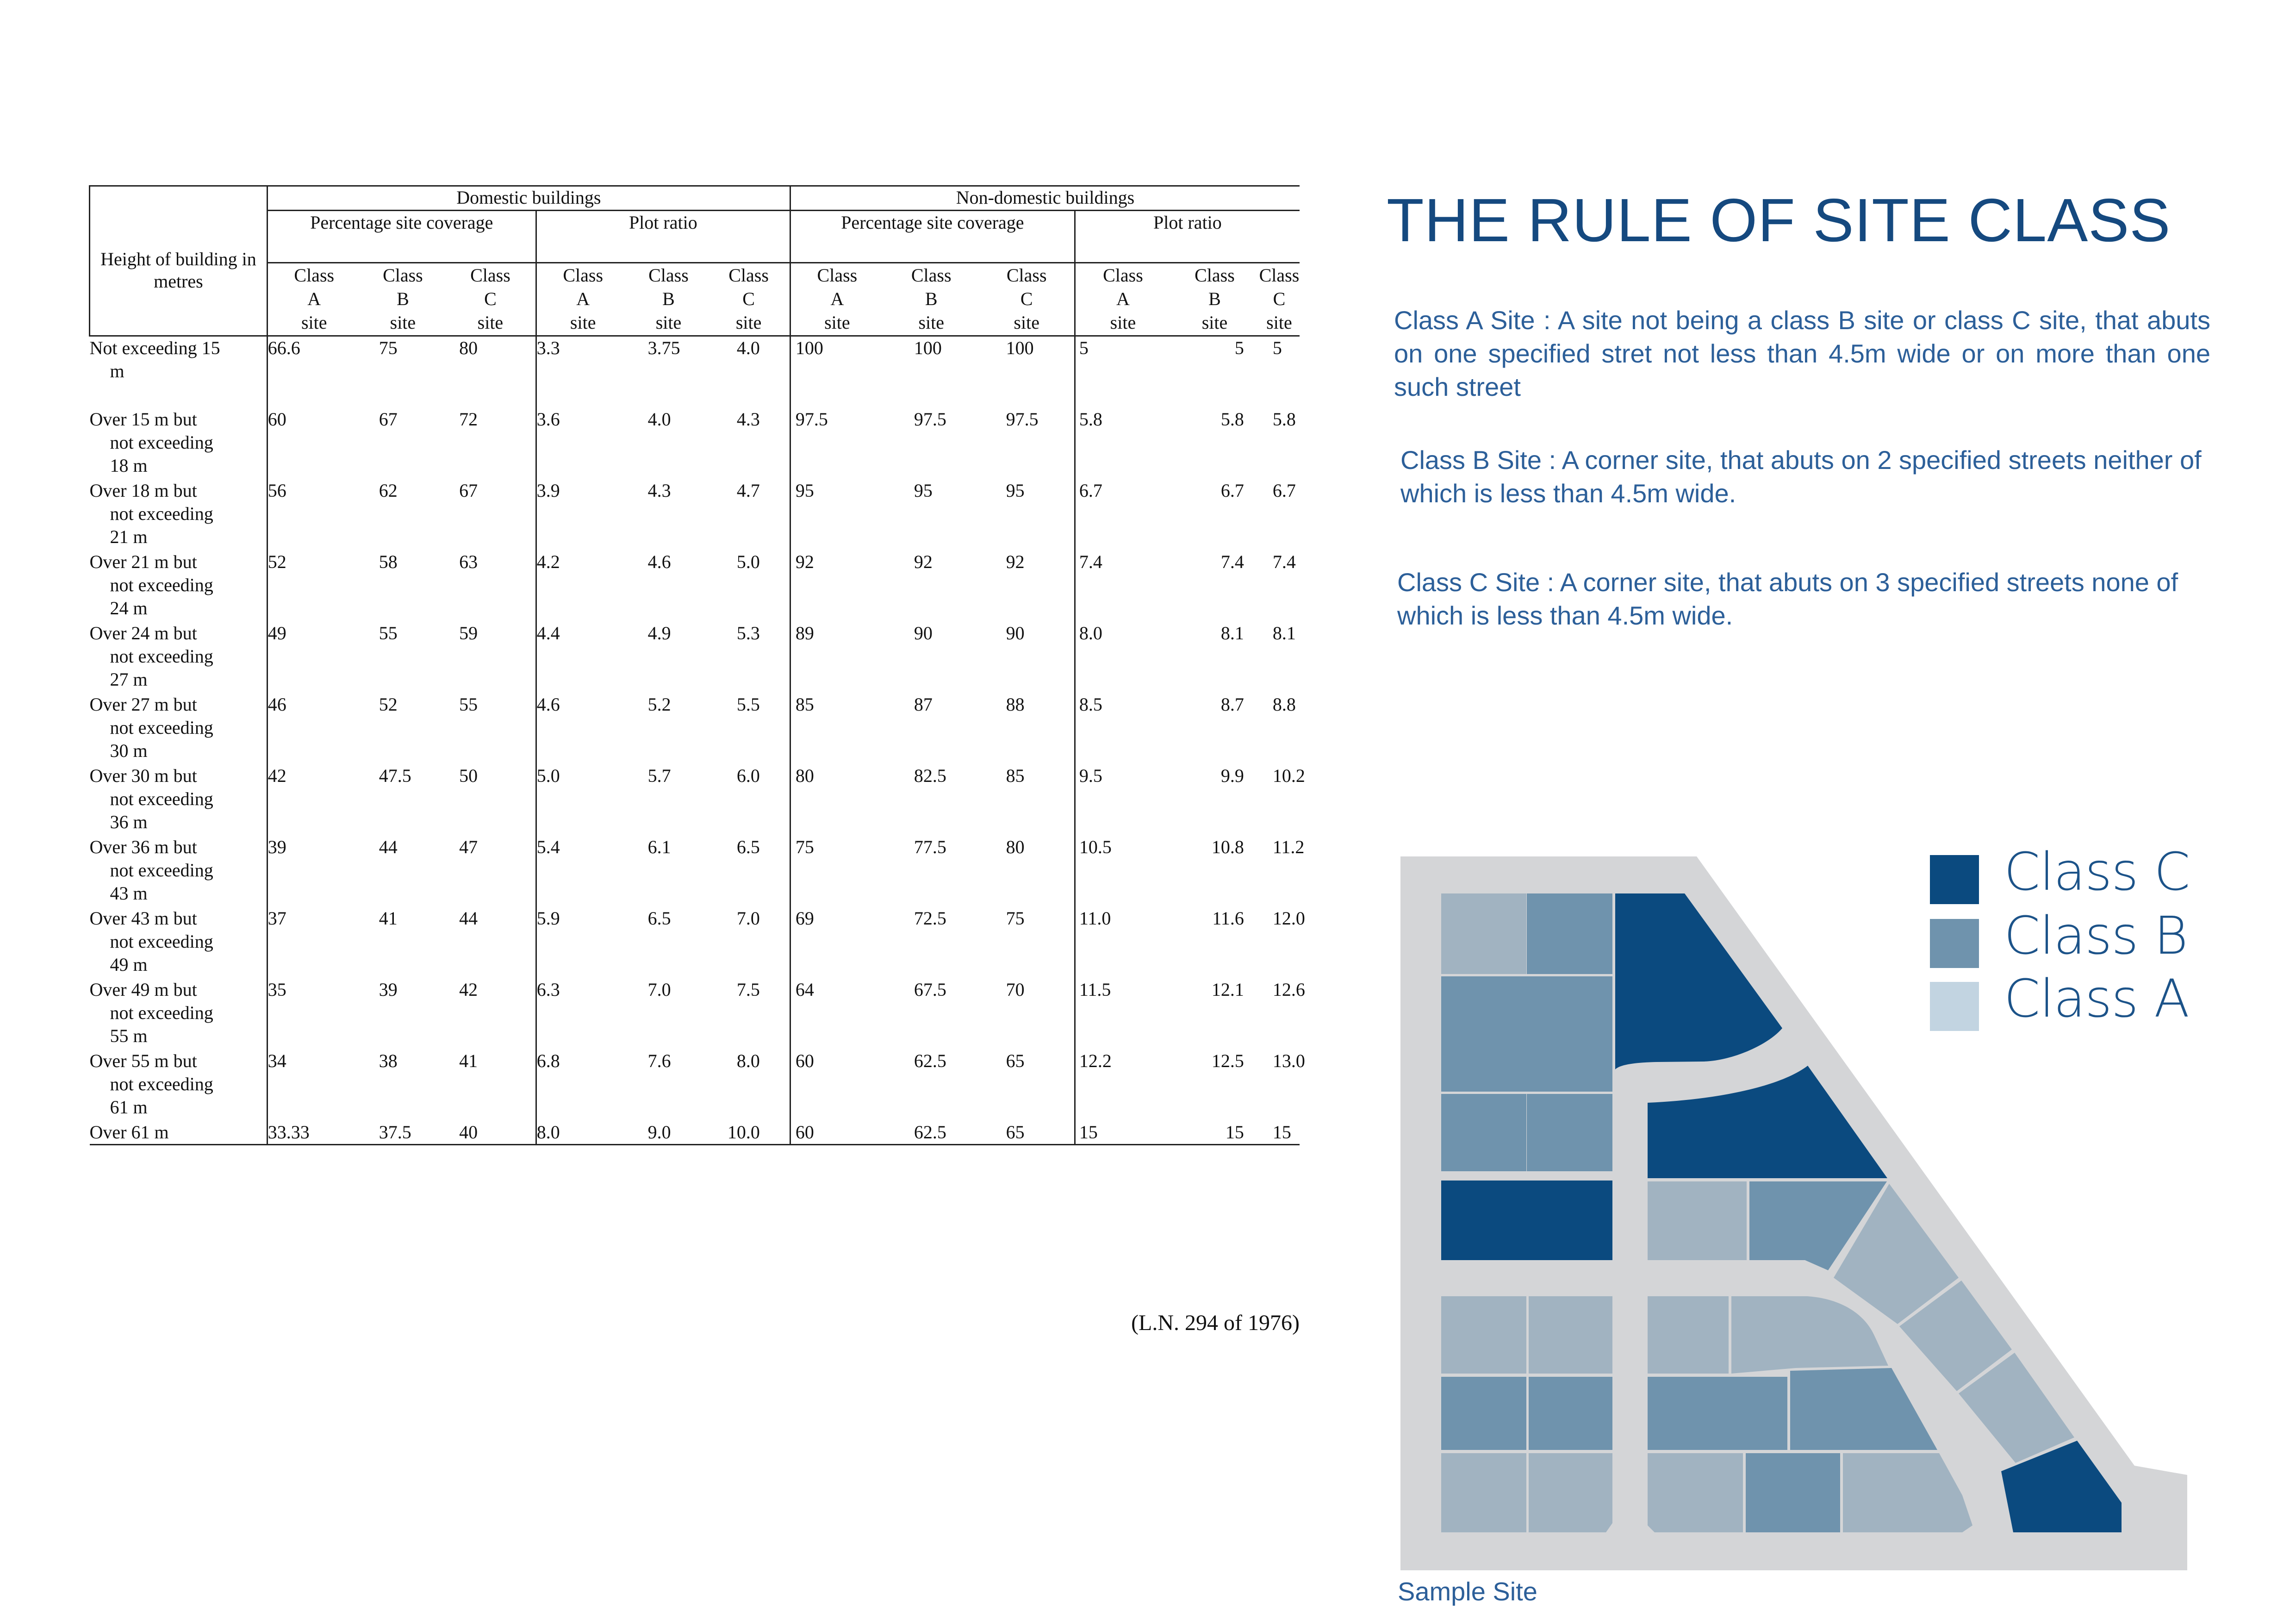 This screenshot has width=2296, height=1624. What do you see at coordinates (1955, 879) in the screenshot?
I see `legend-swatch-class-c` at bounding box center [1955, 879].